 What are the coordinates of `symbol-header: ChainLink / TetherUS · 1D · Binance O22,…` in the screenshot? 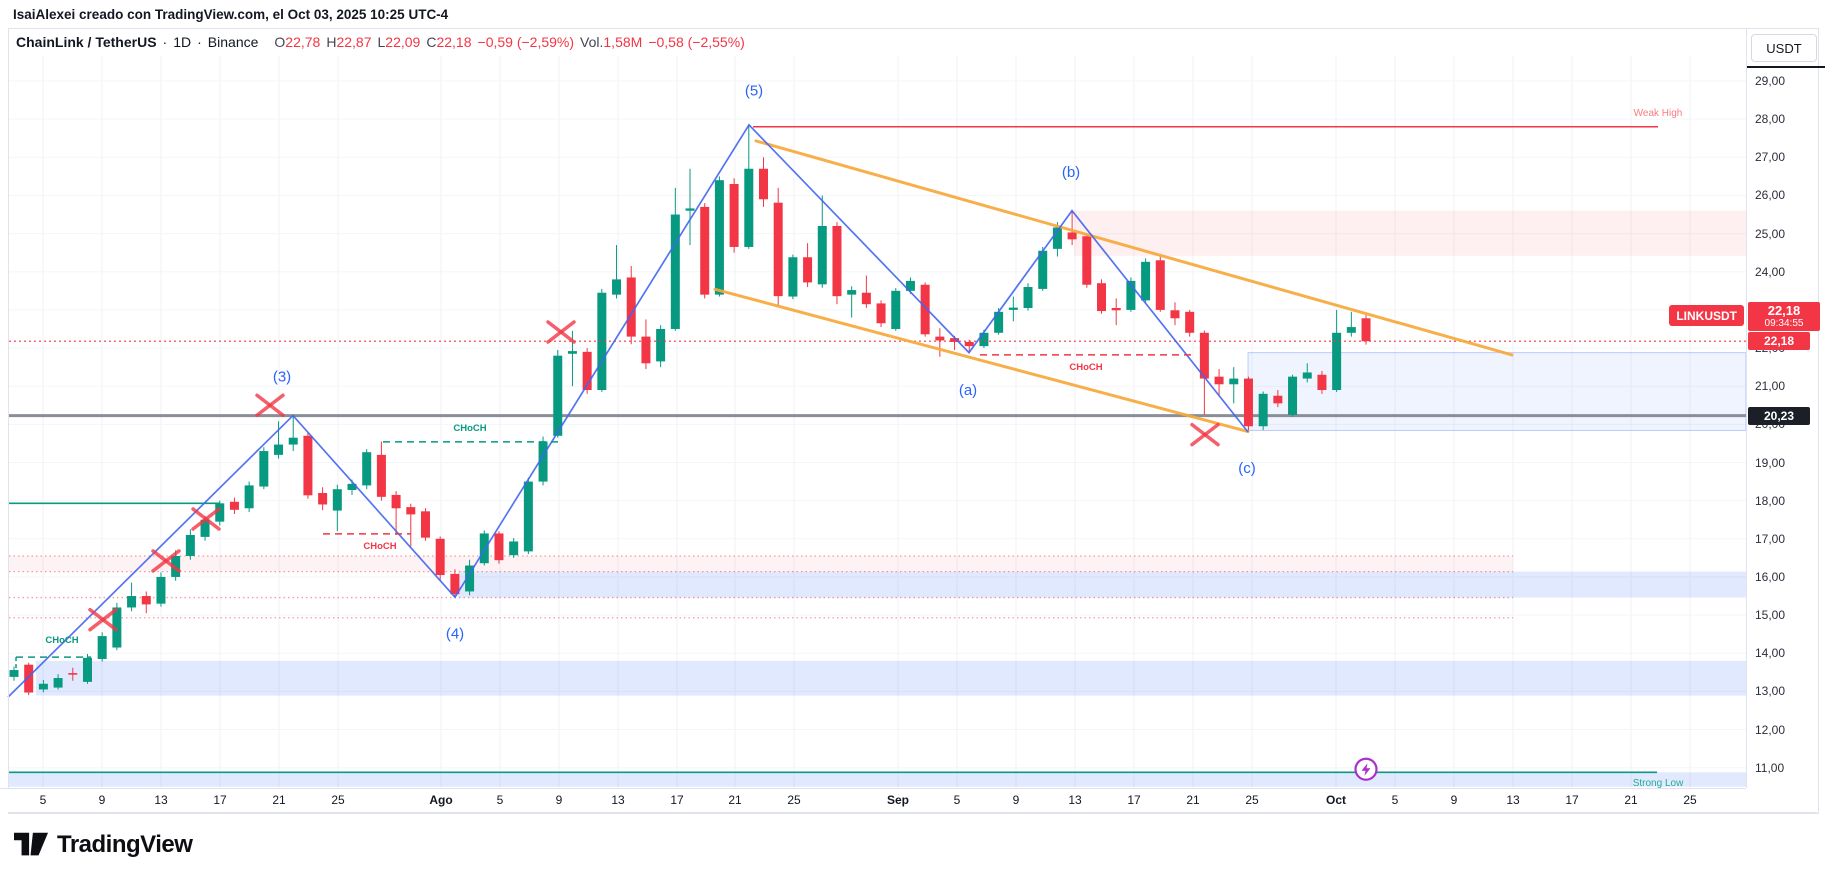 It's located at (380, 42).